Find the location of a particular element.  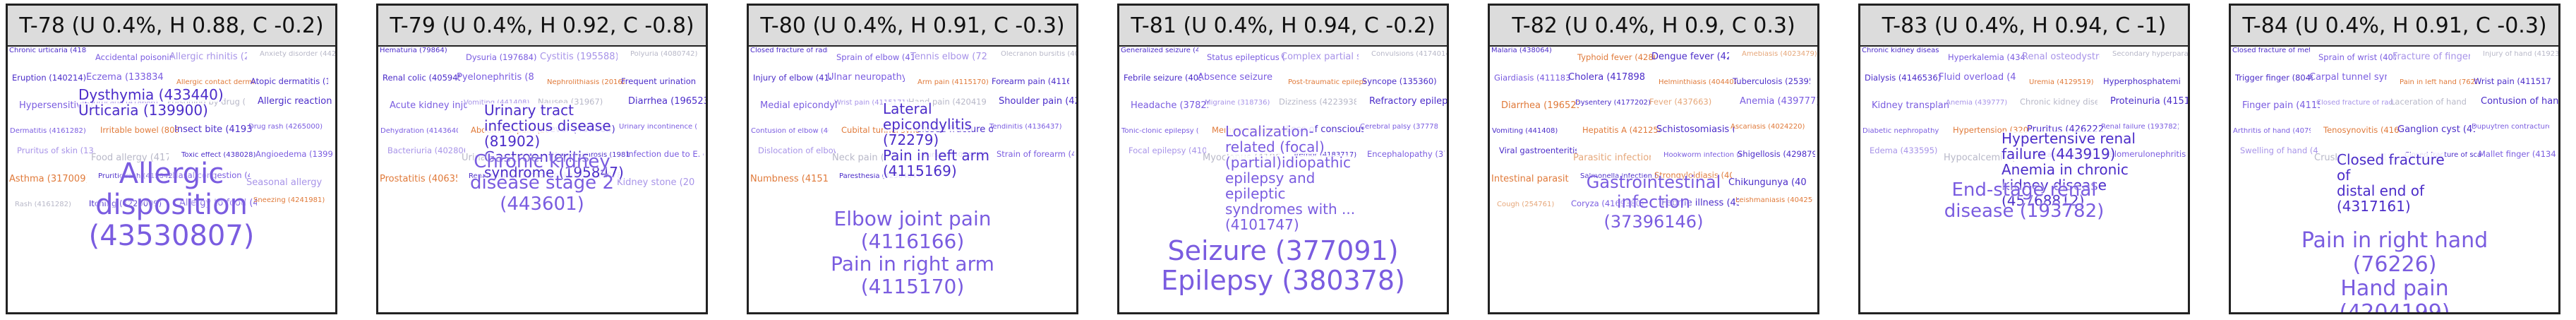

cloud-word-small: Allergic rhinitis (257007) is located at coordinates (208, 56).